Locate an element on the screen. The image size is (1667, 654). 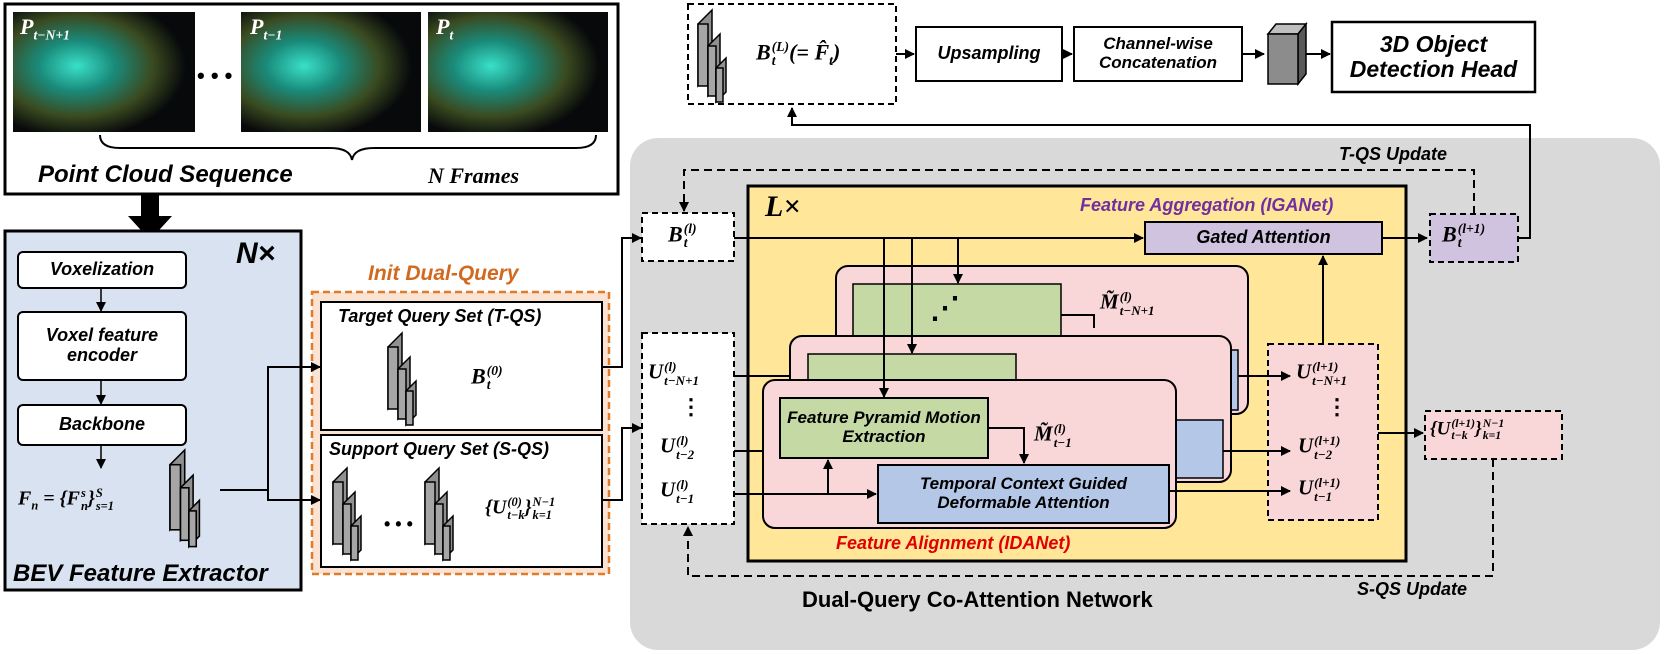
concat-label: Channel-wise Concatenation is located at coordinates (1158, 53).